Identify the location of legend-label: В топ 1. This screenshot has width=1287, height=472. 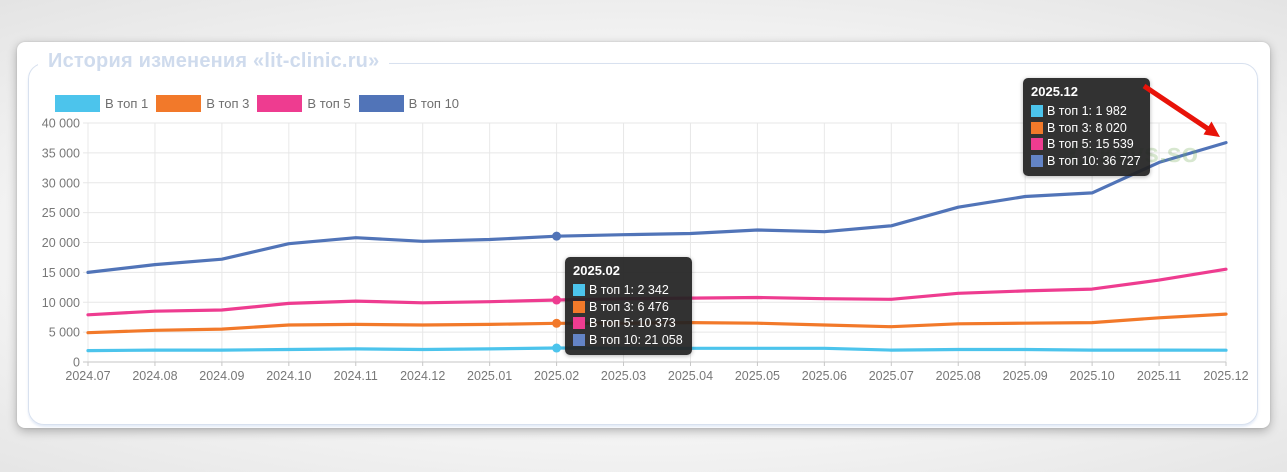
(127, 103).